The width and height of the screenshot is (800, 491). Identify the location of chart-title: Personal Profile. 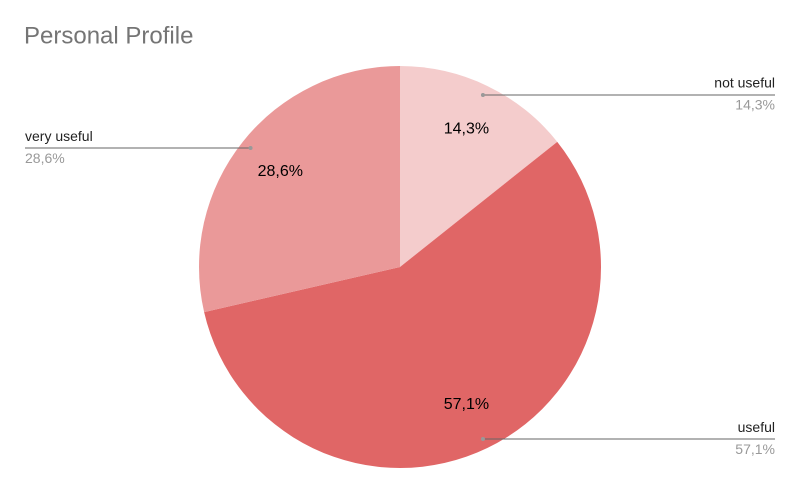
(108, 35).